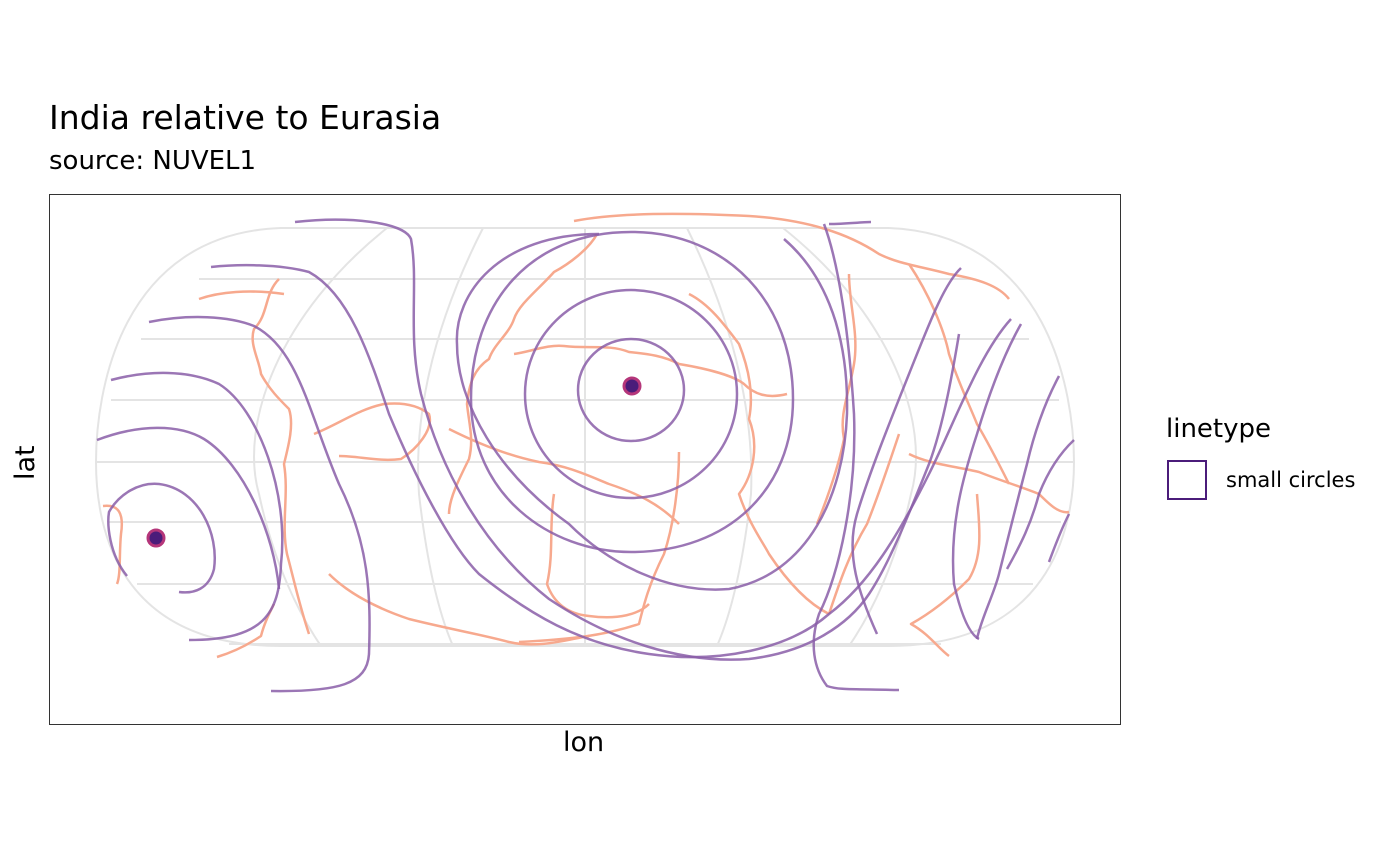  I want to click on legend-label-small-circles: small circles, so click(1291, 480).